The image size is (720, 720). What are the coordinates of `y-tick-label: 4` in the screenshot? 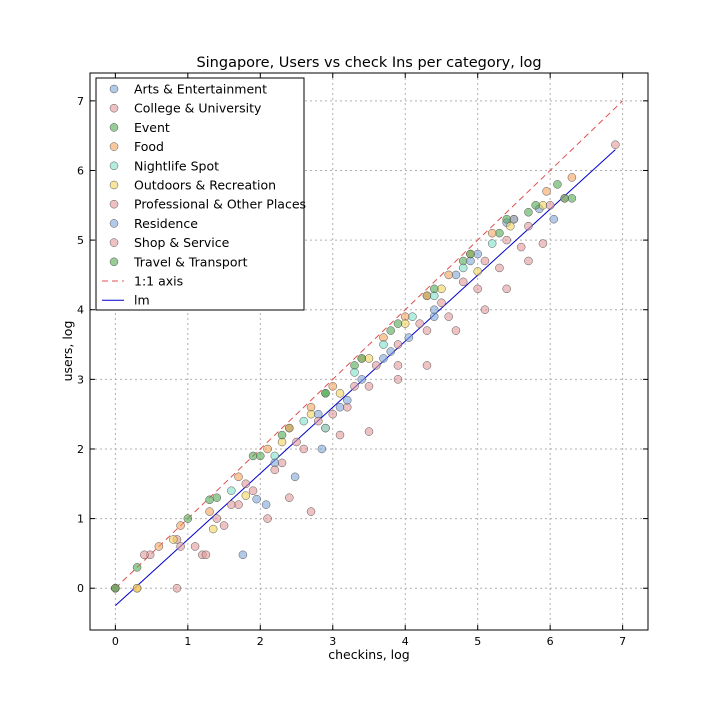 It's located at (80, 310).